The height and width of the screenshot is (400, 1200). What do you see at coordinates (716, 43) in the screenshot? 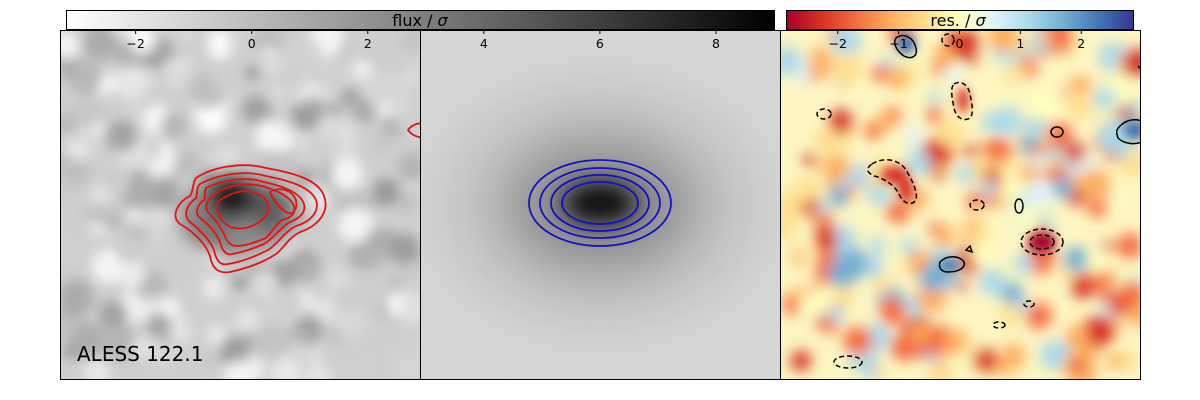
I see `flux-tick-label-5: 8` at bounding box center [716, 43].